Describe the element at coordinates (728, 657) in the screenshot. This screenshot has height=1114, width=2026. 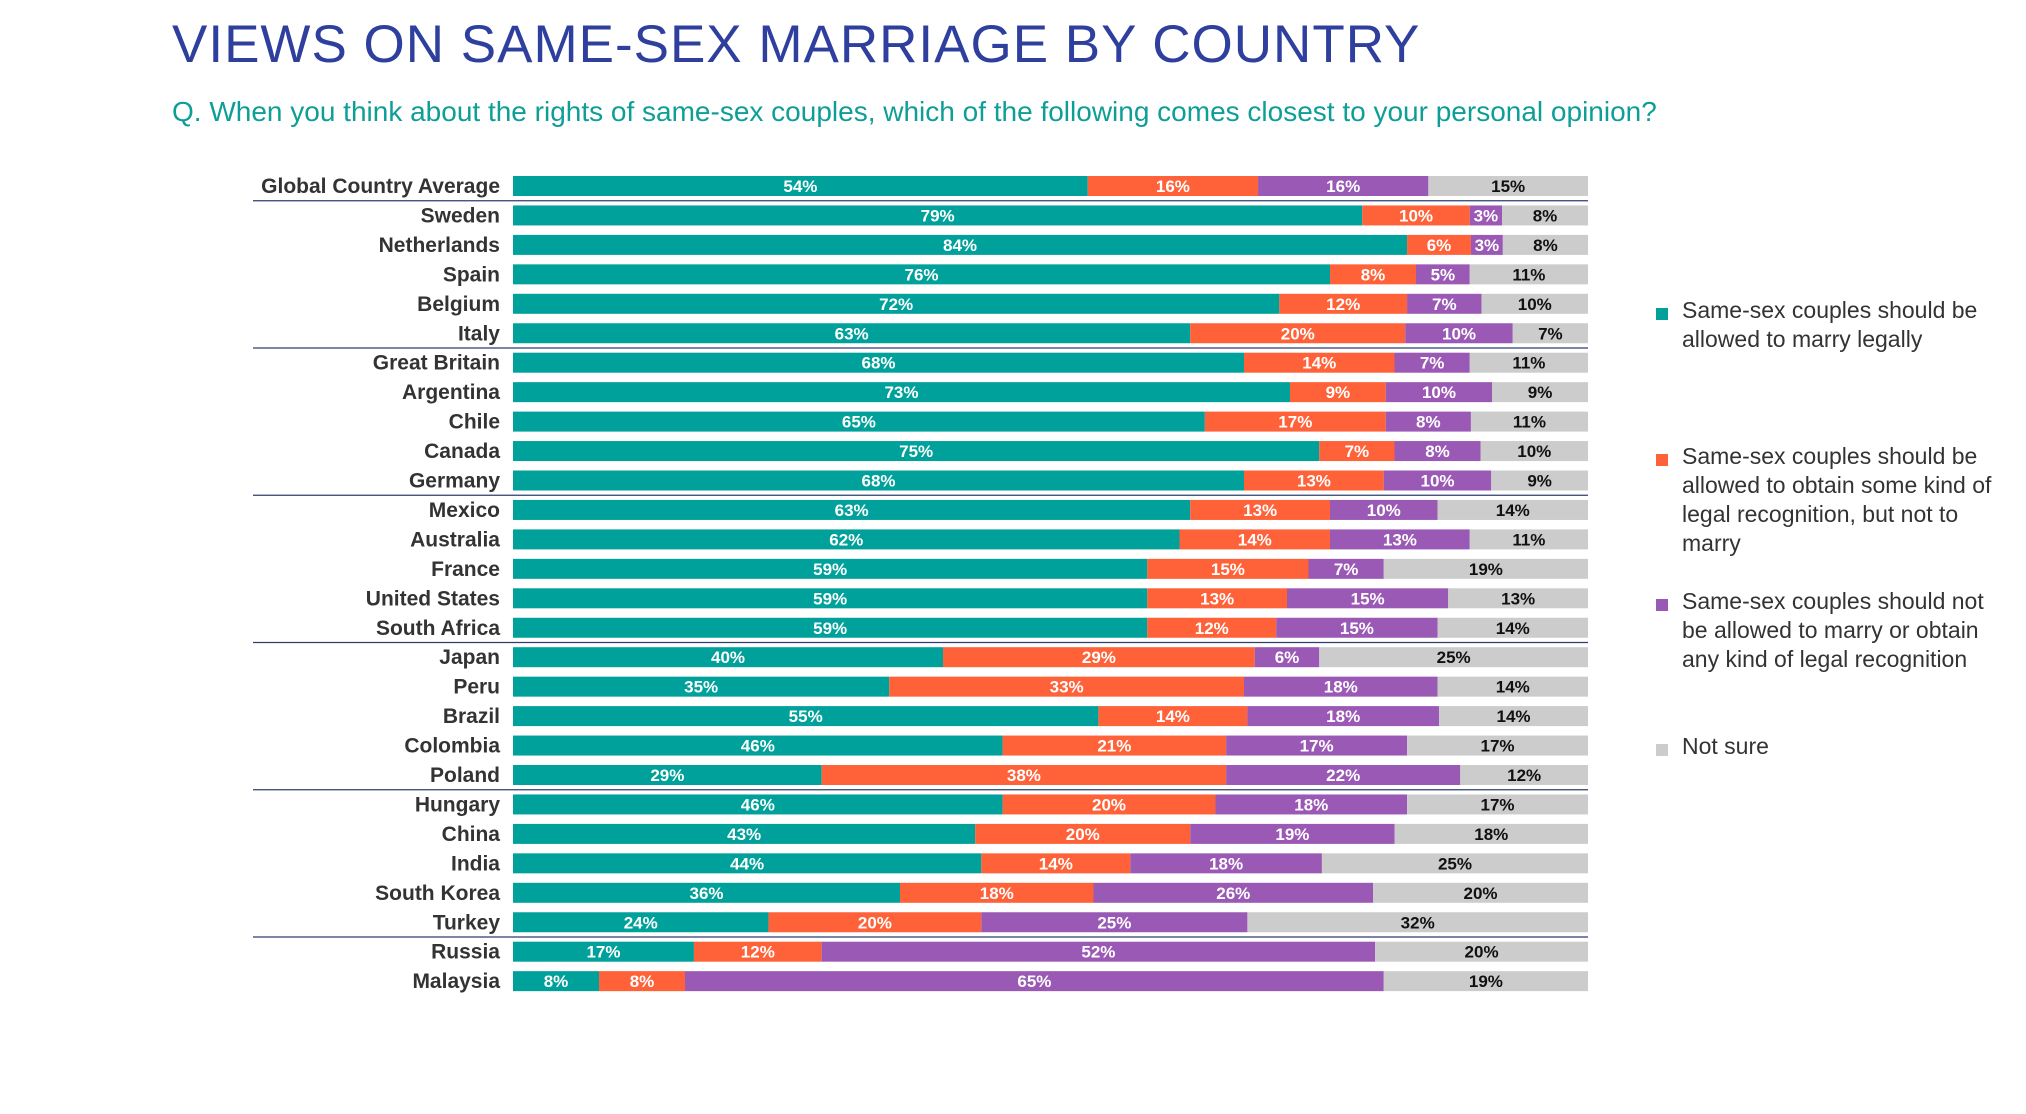
I see `data-label: 40%` at that location.